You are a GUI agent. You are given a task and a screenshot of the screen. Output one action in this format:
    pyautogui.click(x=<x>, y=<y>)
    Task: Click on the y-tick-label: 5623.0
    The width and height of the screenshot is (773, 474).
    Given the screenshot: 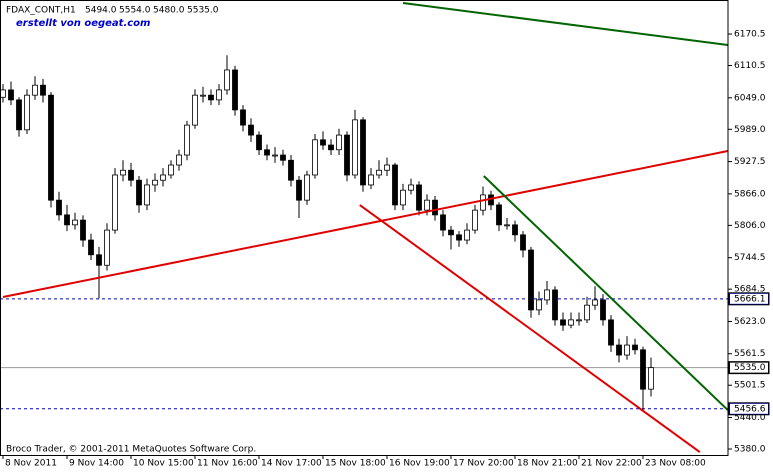 What is the action you would take?
    pyautogui.click(x=750, y=322)
    